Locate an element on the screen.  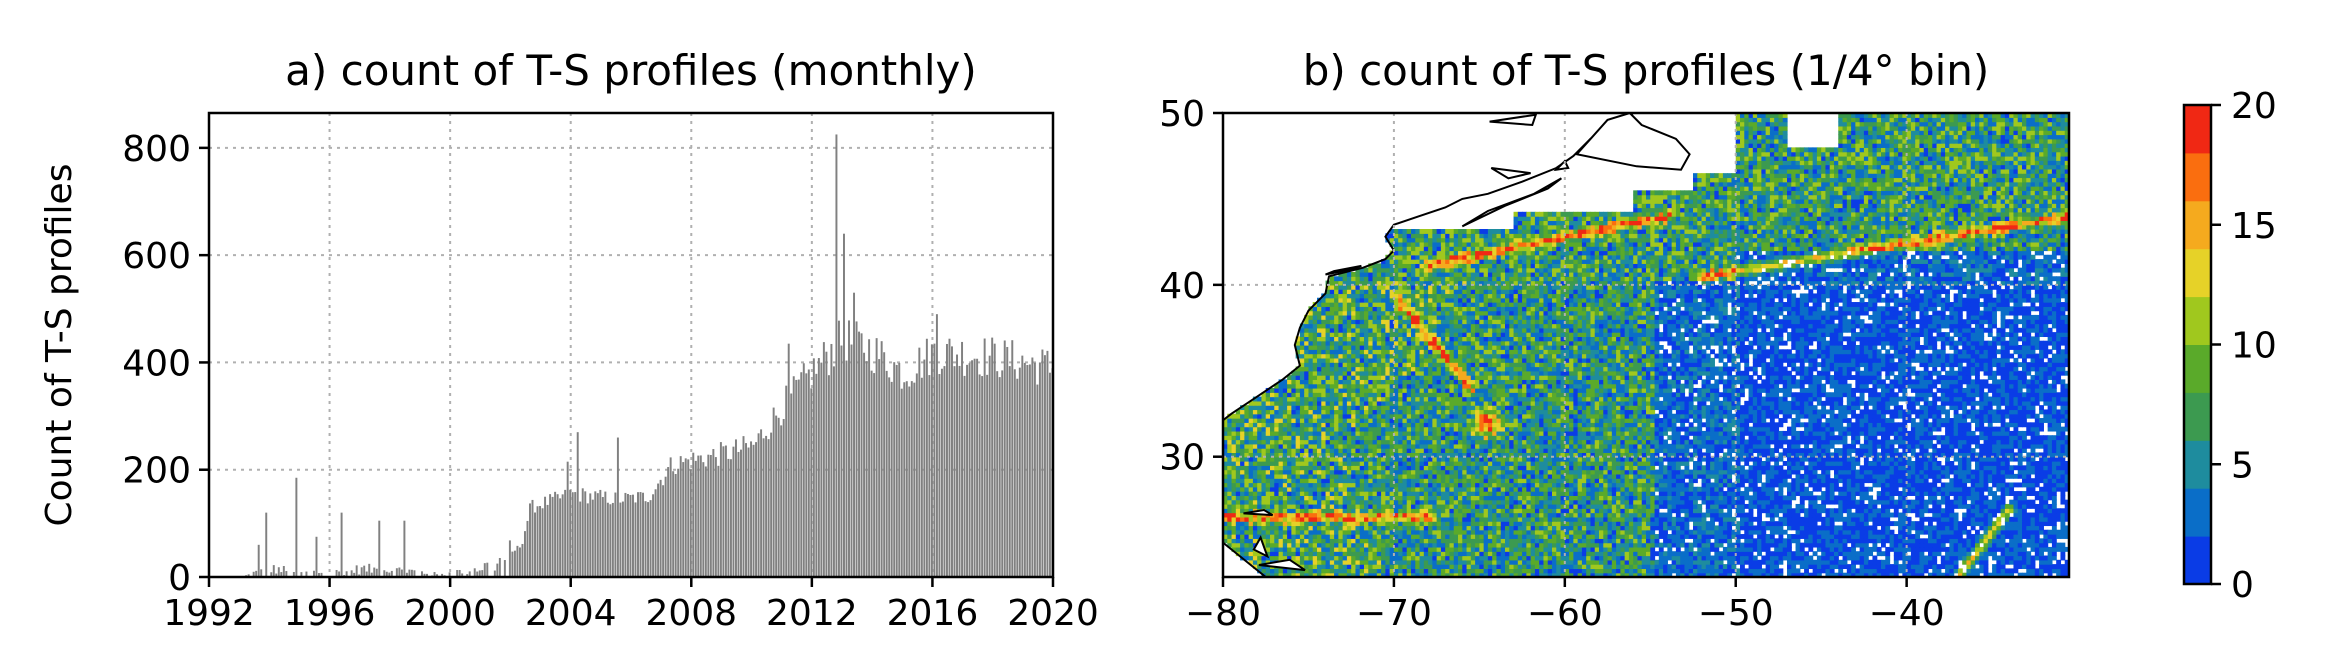
panel-a-xtick-label: 2020 is located at coordinates (1053, 613).